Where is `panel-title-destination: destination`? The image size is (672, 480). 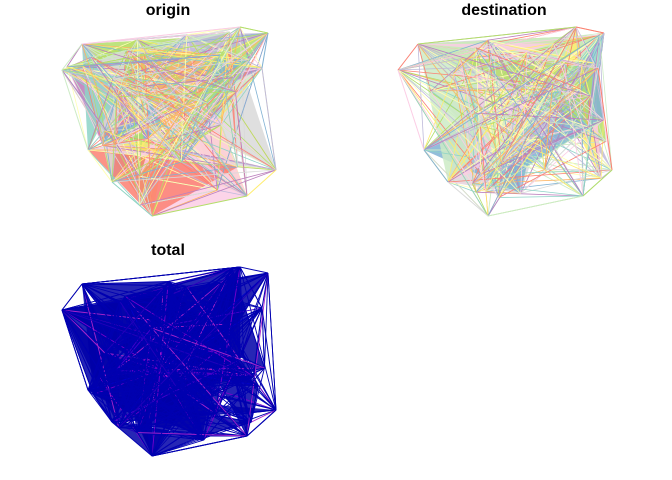
panel-title-destination: destination is located at coordinates (504, 10).